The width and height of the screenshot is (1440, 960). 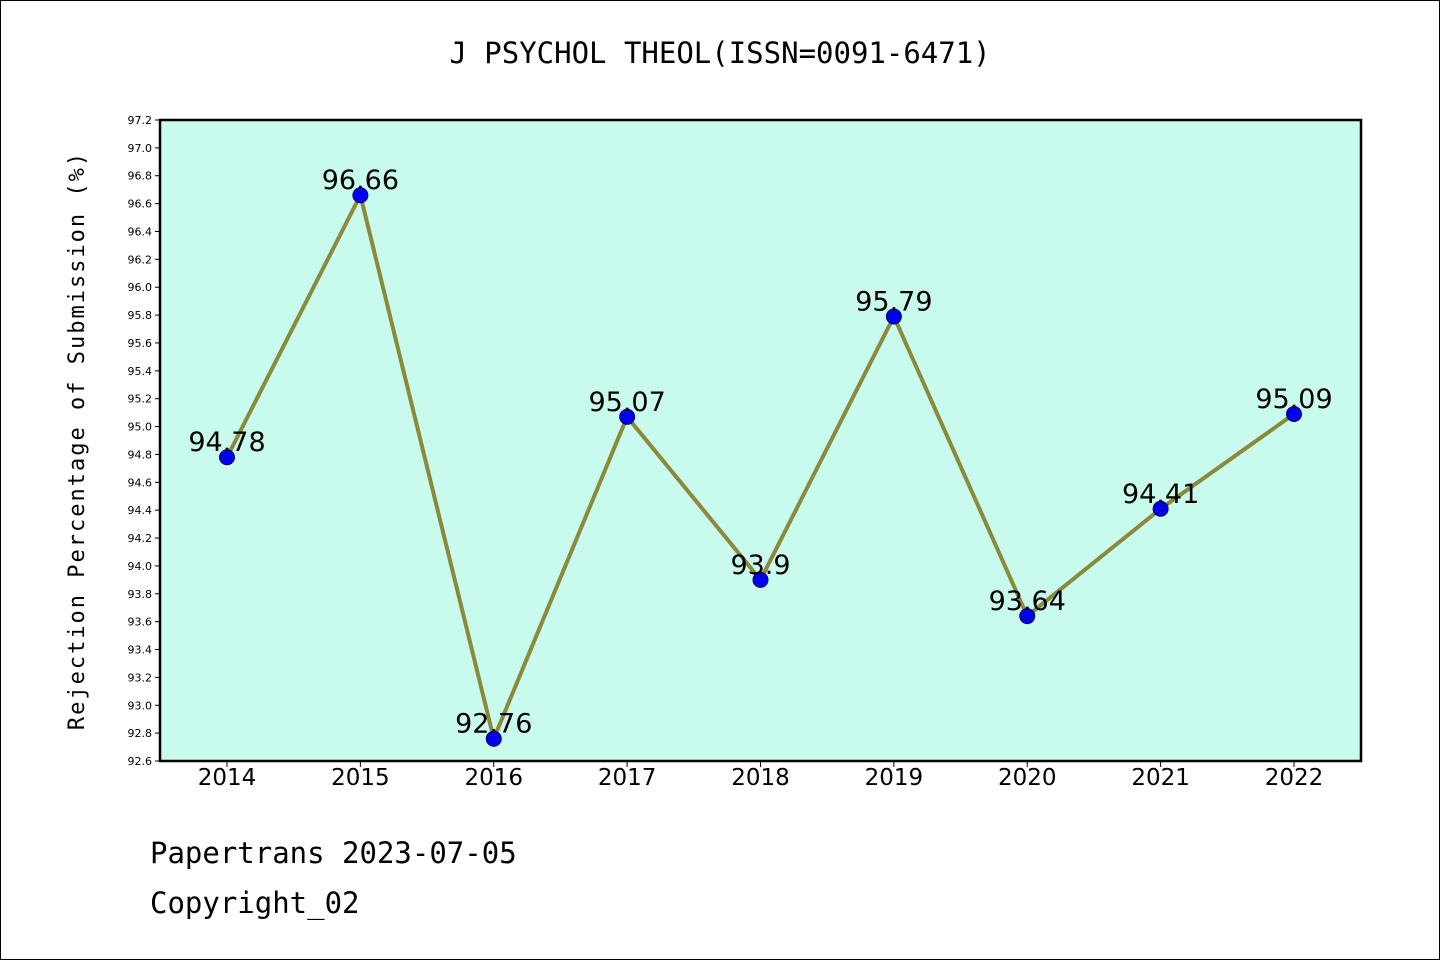 I want to click on y-tick-label: 92.6, so click(x=140, y=761).